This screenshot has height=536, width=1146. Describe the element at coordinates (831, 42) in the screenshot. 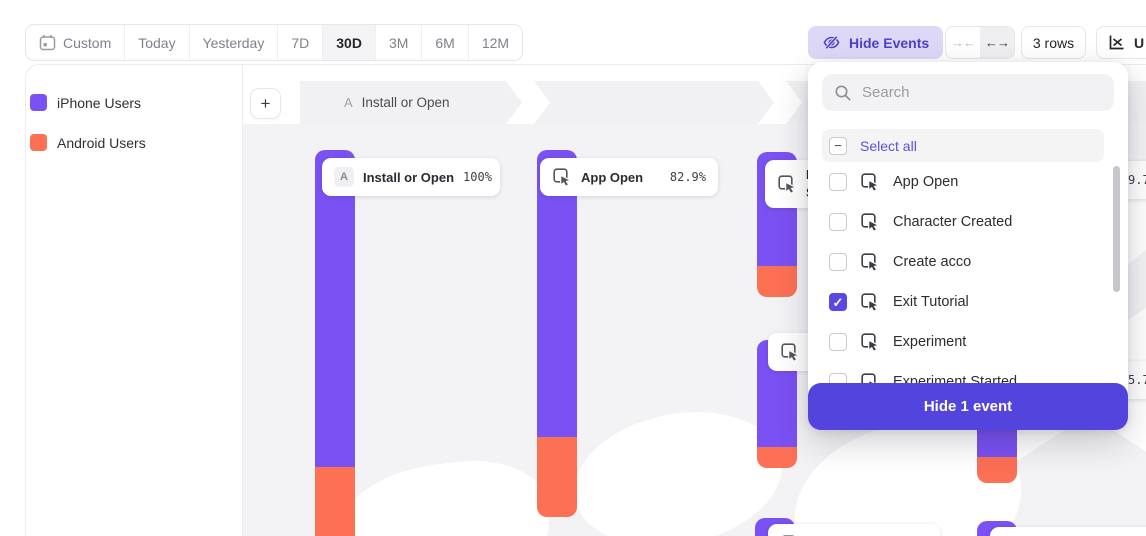

I see `eye-off-icon` at that location.